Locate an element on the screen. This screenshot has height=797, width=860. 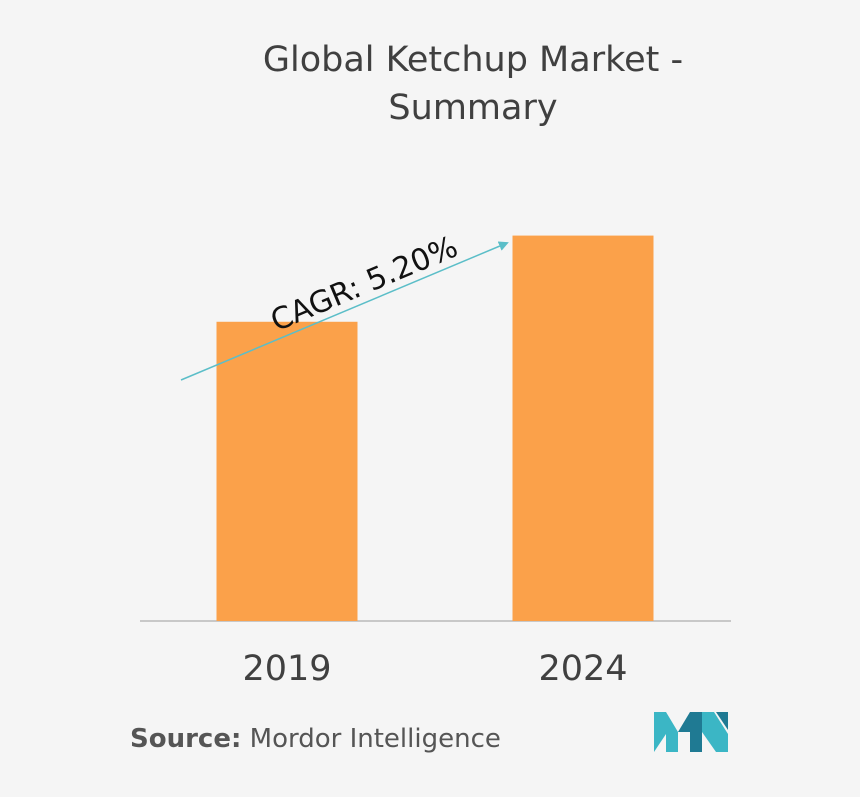
source-text: Mordor Intelligence is located at coordinates (375, 739).